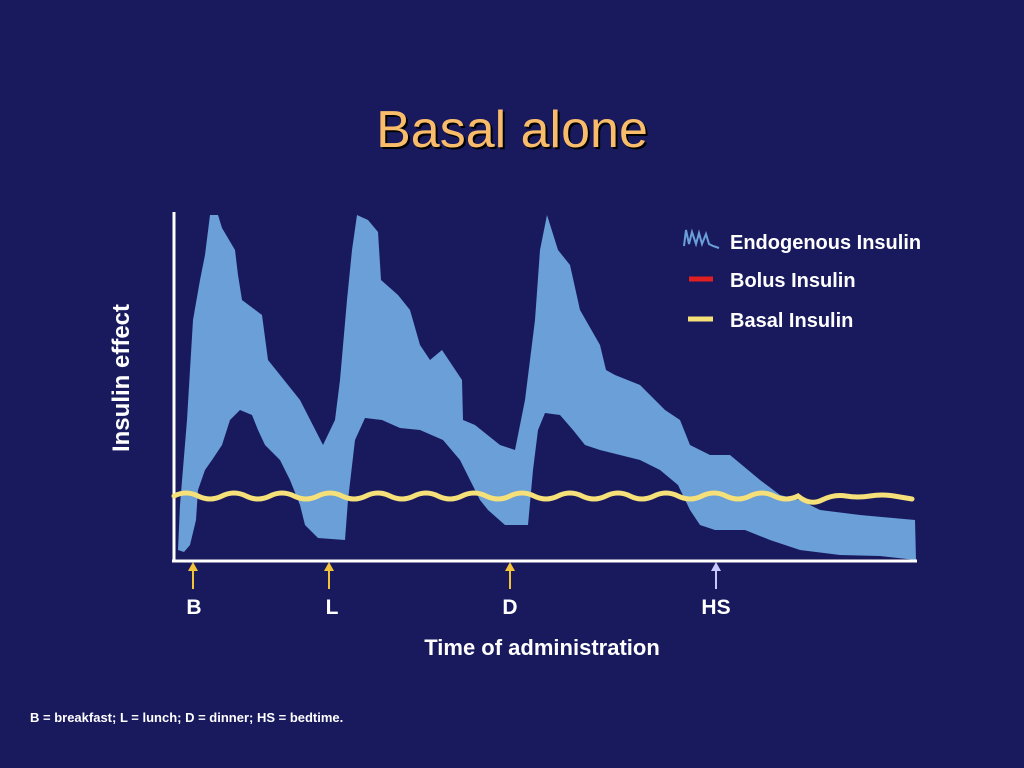  I want to click on spiky-wave-icon, so click(701, 238).